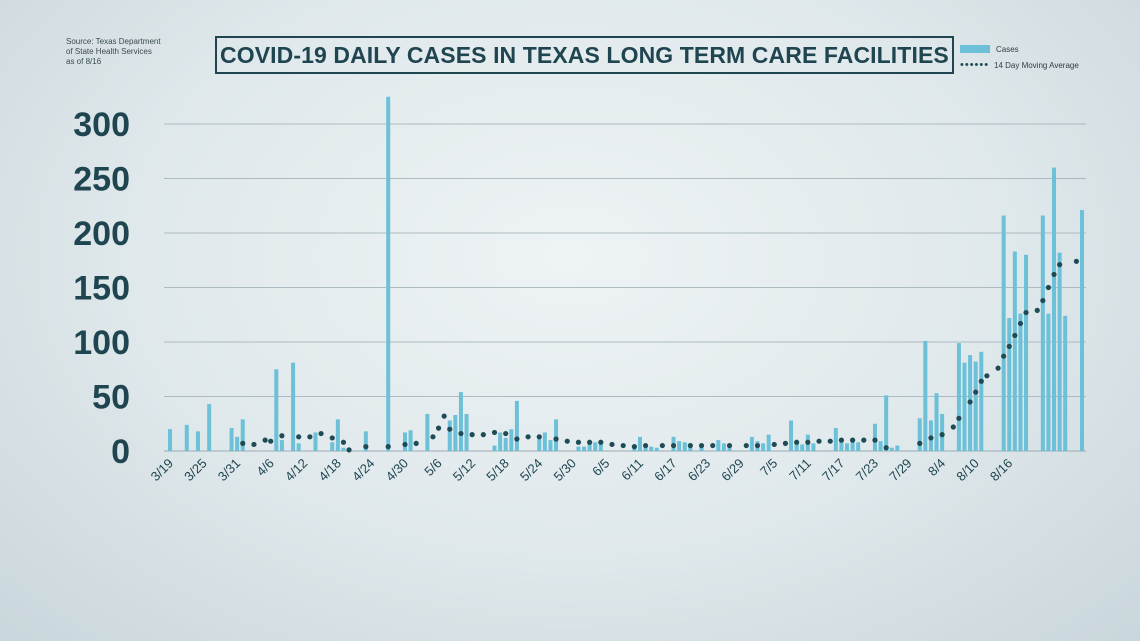 This screenshot has width=1140, height=641. What do you see at coordinates (229, 470) in the screenshot?
I see `x-tick-label: 3/31` at bounding box center [229, 470].